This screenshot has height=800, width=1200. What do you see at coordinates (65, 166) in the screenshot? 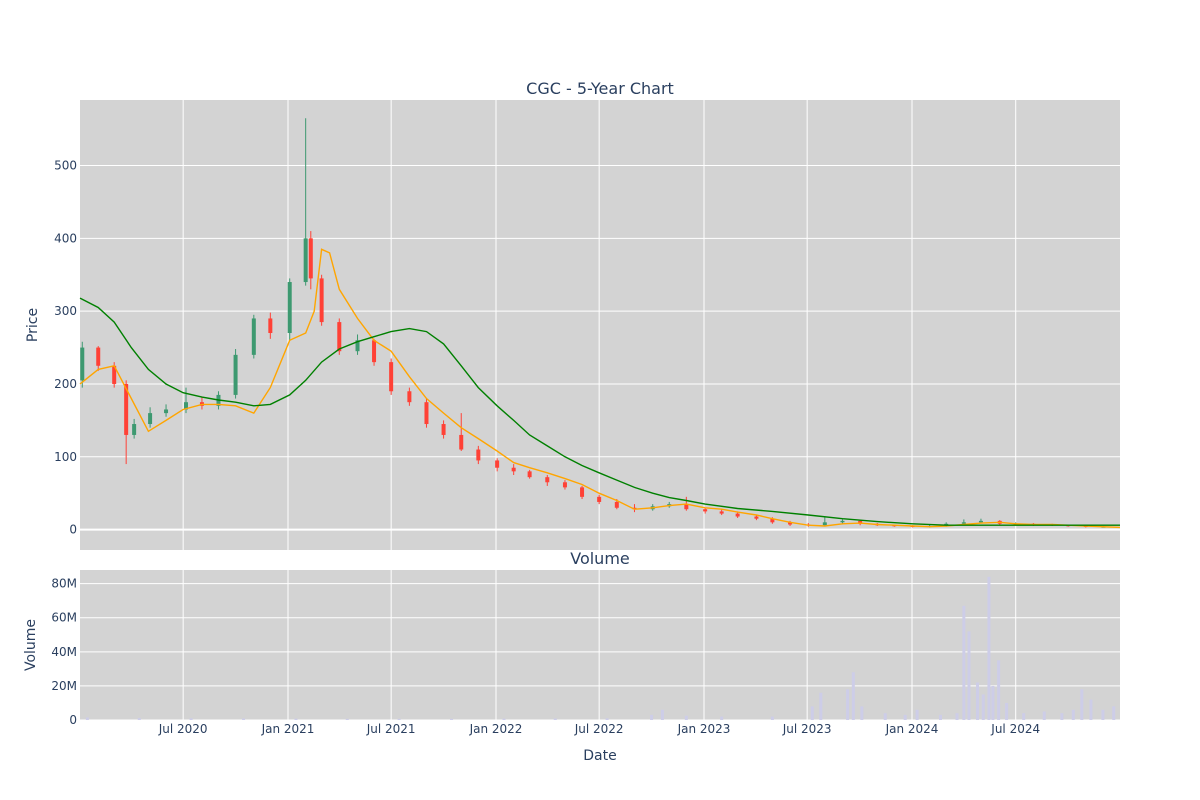
I see `price-y-tick-label: 500` at bounding box center [65, 166].